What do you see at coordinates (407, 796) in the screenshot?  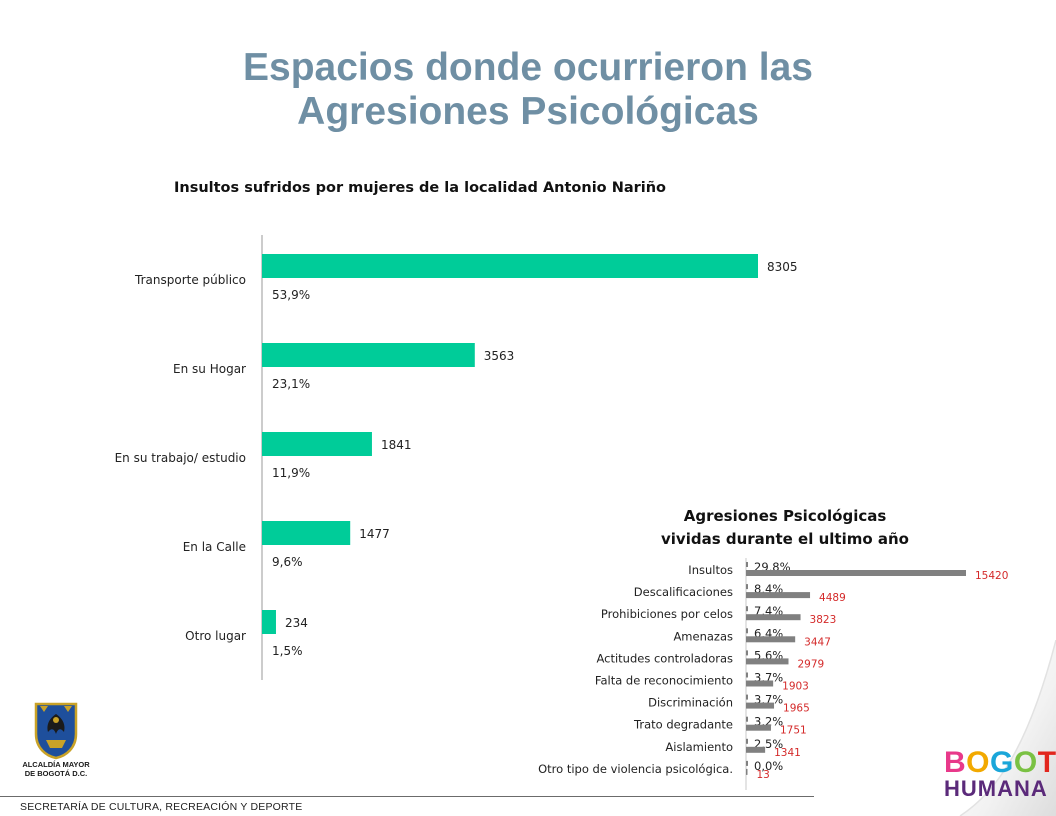 I see `footer-divider` at bounding box center [407, 796].